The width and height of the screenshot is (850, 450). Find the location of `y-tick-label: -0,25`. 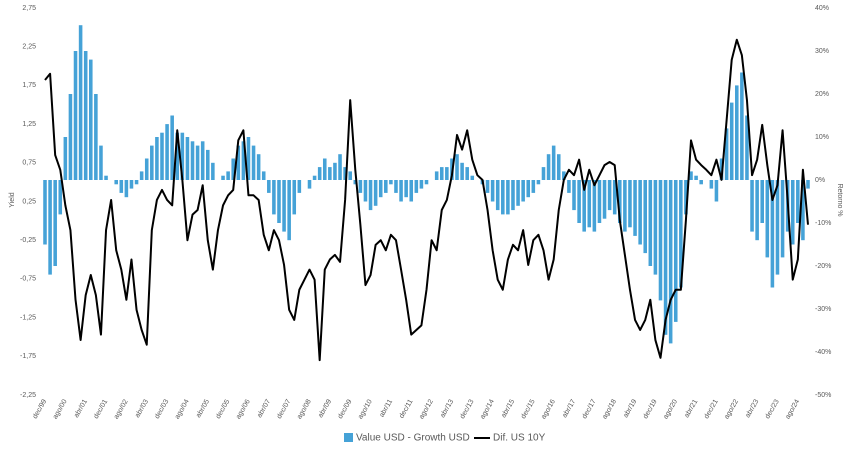

y-tick-label: -0,25 is located at coordinates (28, 240).